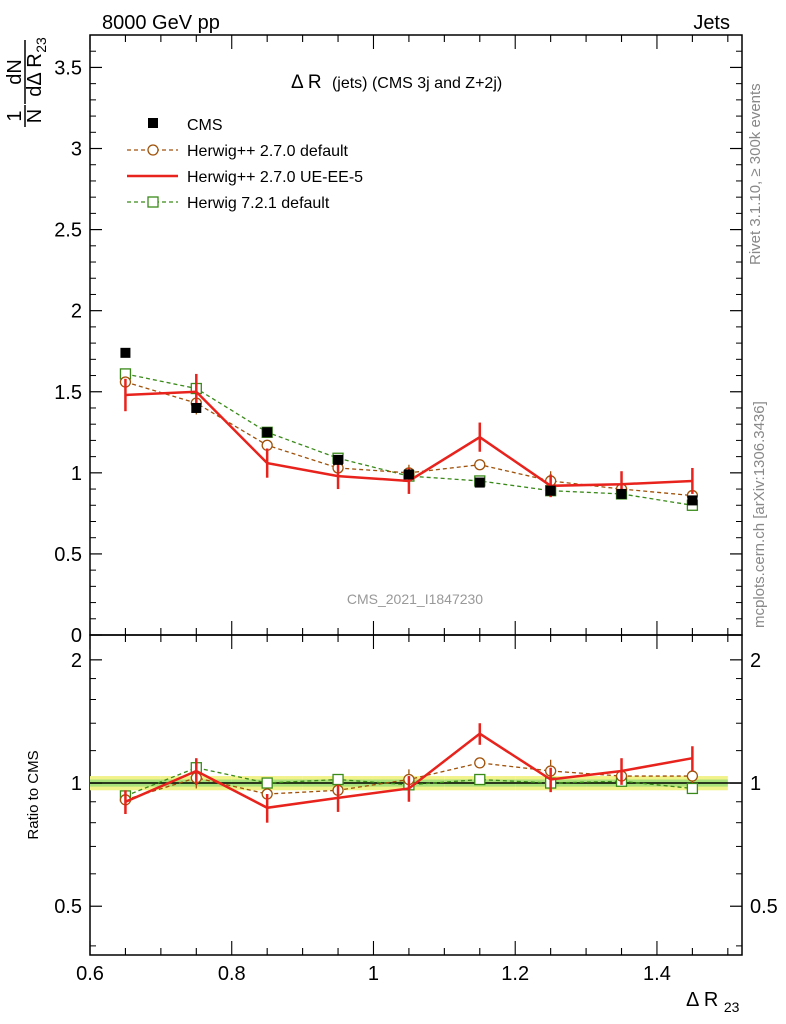 The image size is (786, 1024). What do you see at coordinates (759, 514) in the screenshot?
I see `mcplots-label: mcplots.cern.ch [arXiv:1306.3436]` at bounding box center [759, 514].